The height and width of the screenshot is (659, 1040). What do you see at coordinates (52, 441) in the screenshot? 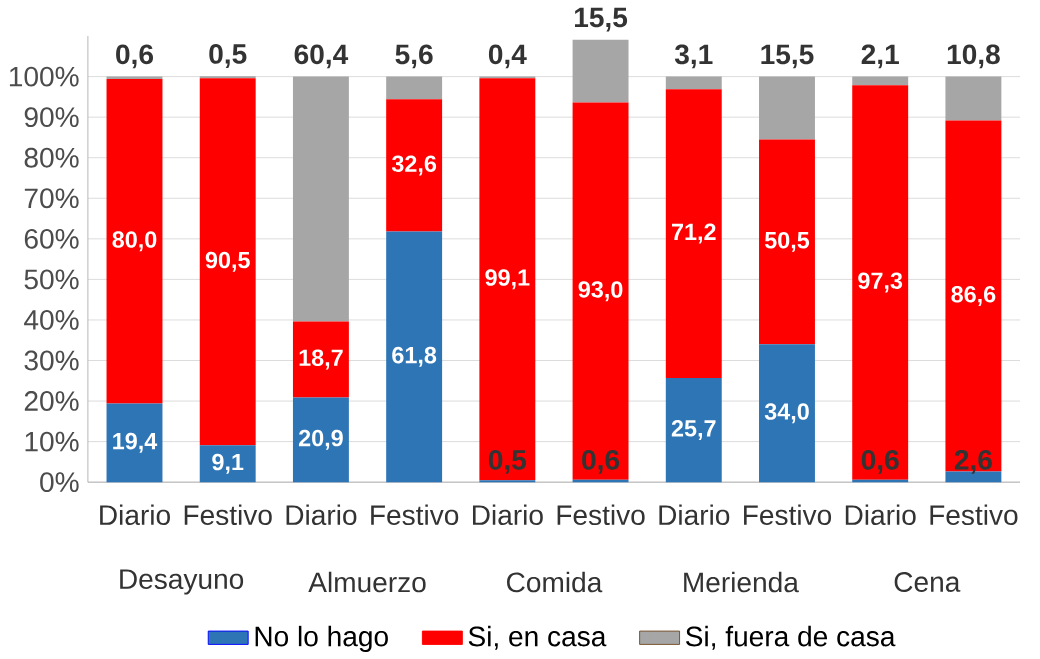
I see `y-tick-label: 10%` at bounding box center [52, 441].